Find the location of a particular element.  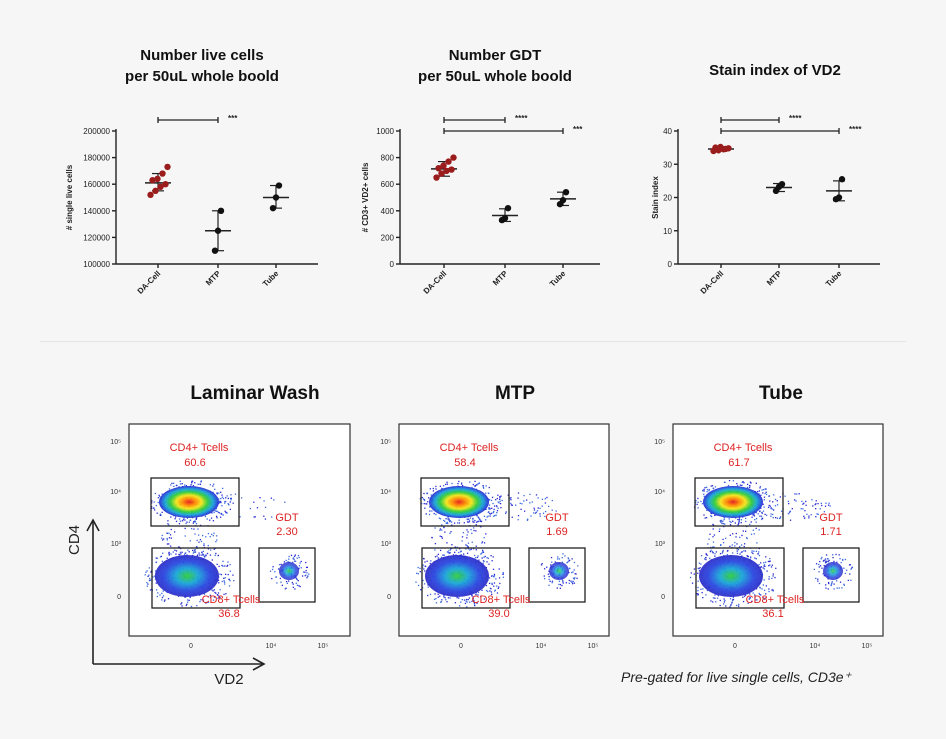

section-divider is located at coordinates (473, 341).